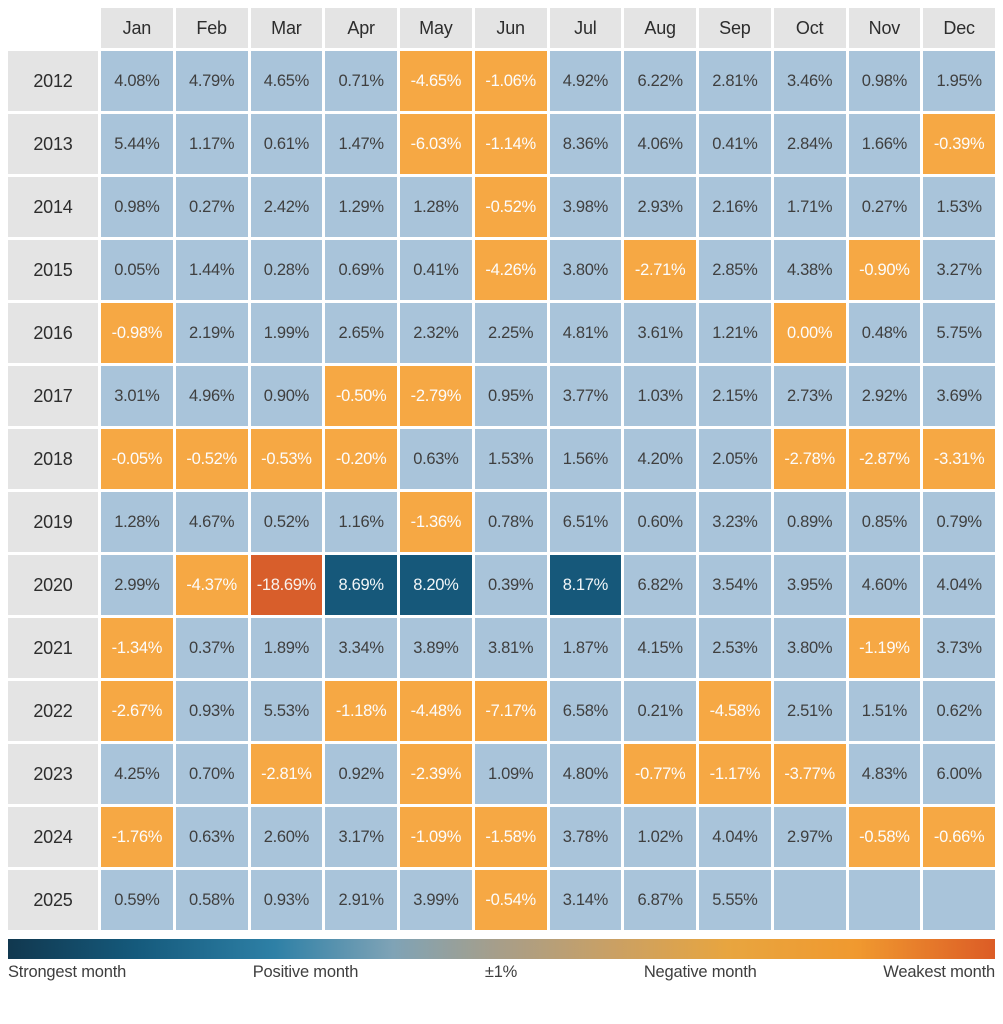 The width and height of the screenshot is (1003, 1024). Describe the element at coordinates (361, 711) in the screenshot. I see `heatmap-cell: -1.18%` at that location.